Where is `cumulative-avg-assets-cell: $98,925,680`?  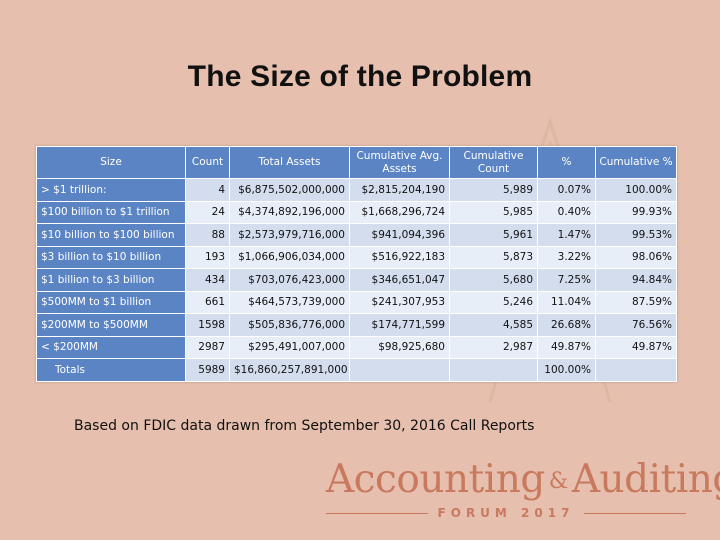
cumulative-avg-assets-cell: $98,925,680 is located at coordinates (399, 347).